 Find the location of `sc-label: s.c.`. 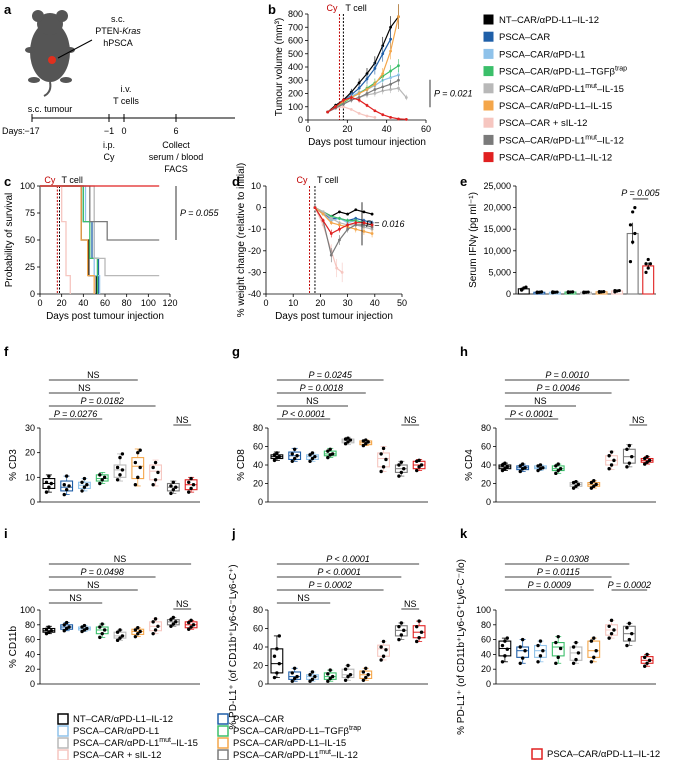

sc-label: s.c. is located at coordinates (118, 19).